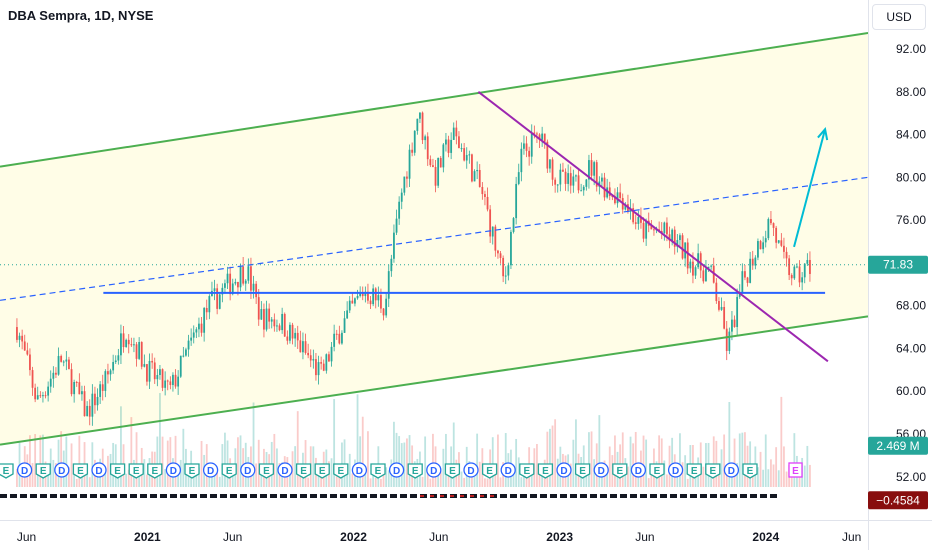 Image resolution: width=932 pixels, height=550 pixels. Describe the element at coordinates (911, 348) in the screenshot. I see `y-tick-label: 64.00` at that location.